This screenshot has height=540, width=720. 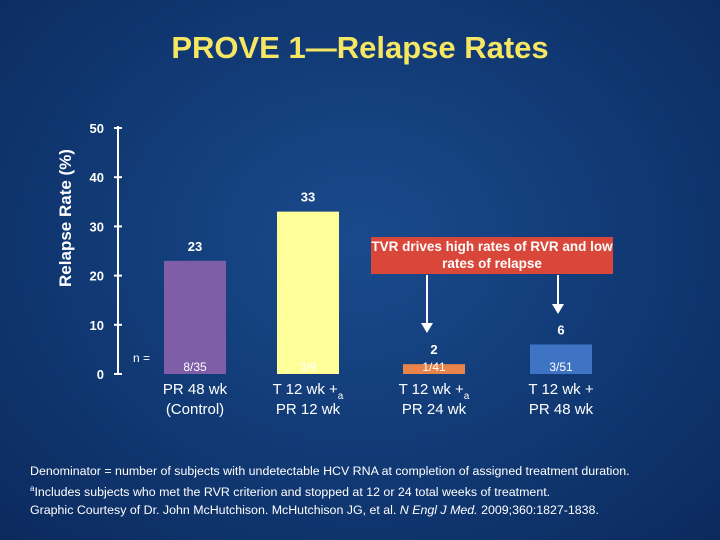 I want to click on bar-value-label: 23, so click(x=195, y=246).